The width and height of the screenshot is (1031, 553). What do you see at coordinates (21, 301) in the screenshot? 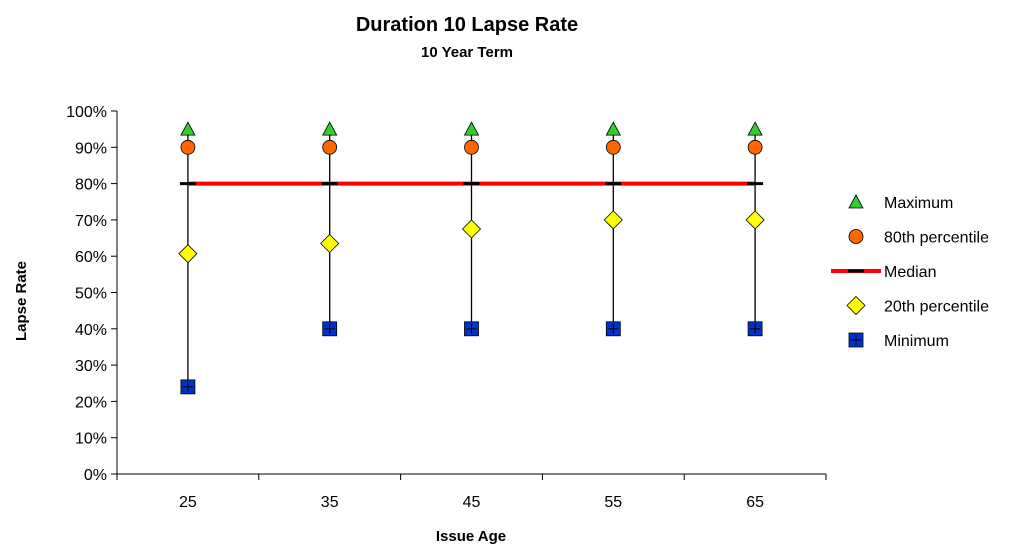
I see `y-axis-title: Lapse Rate` at bounding box center [21, 301].